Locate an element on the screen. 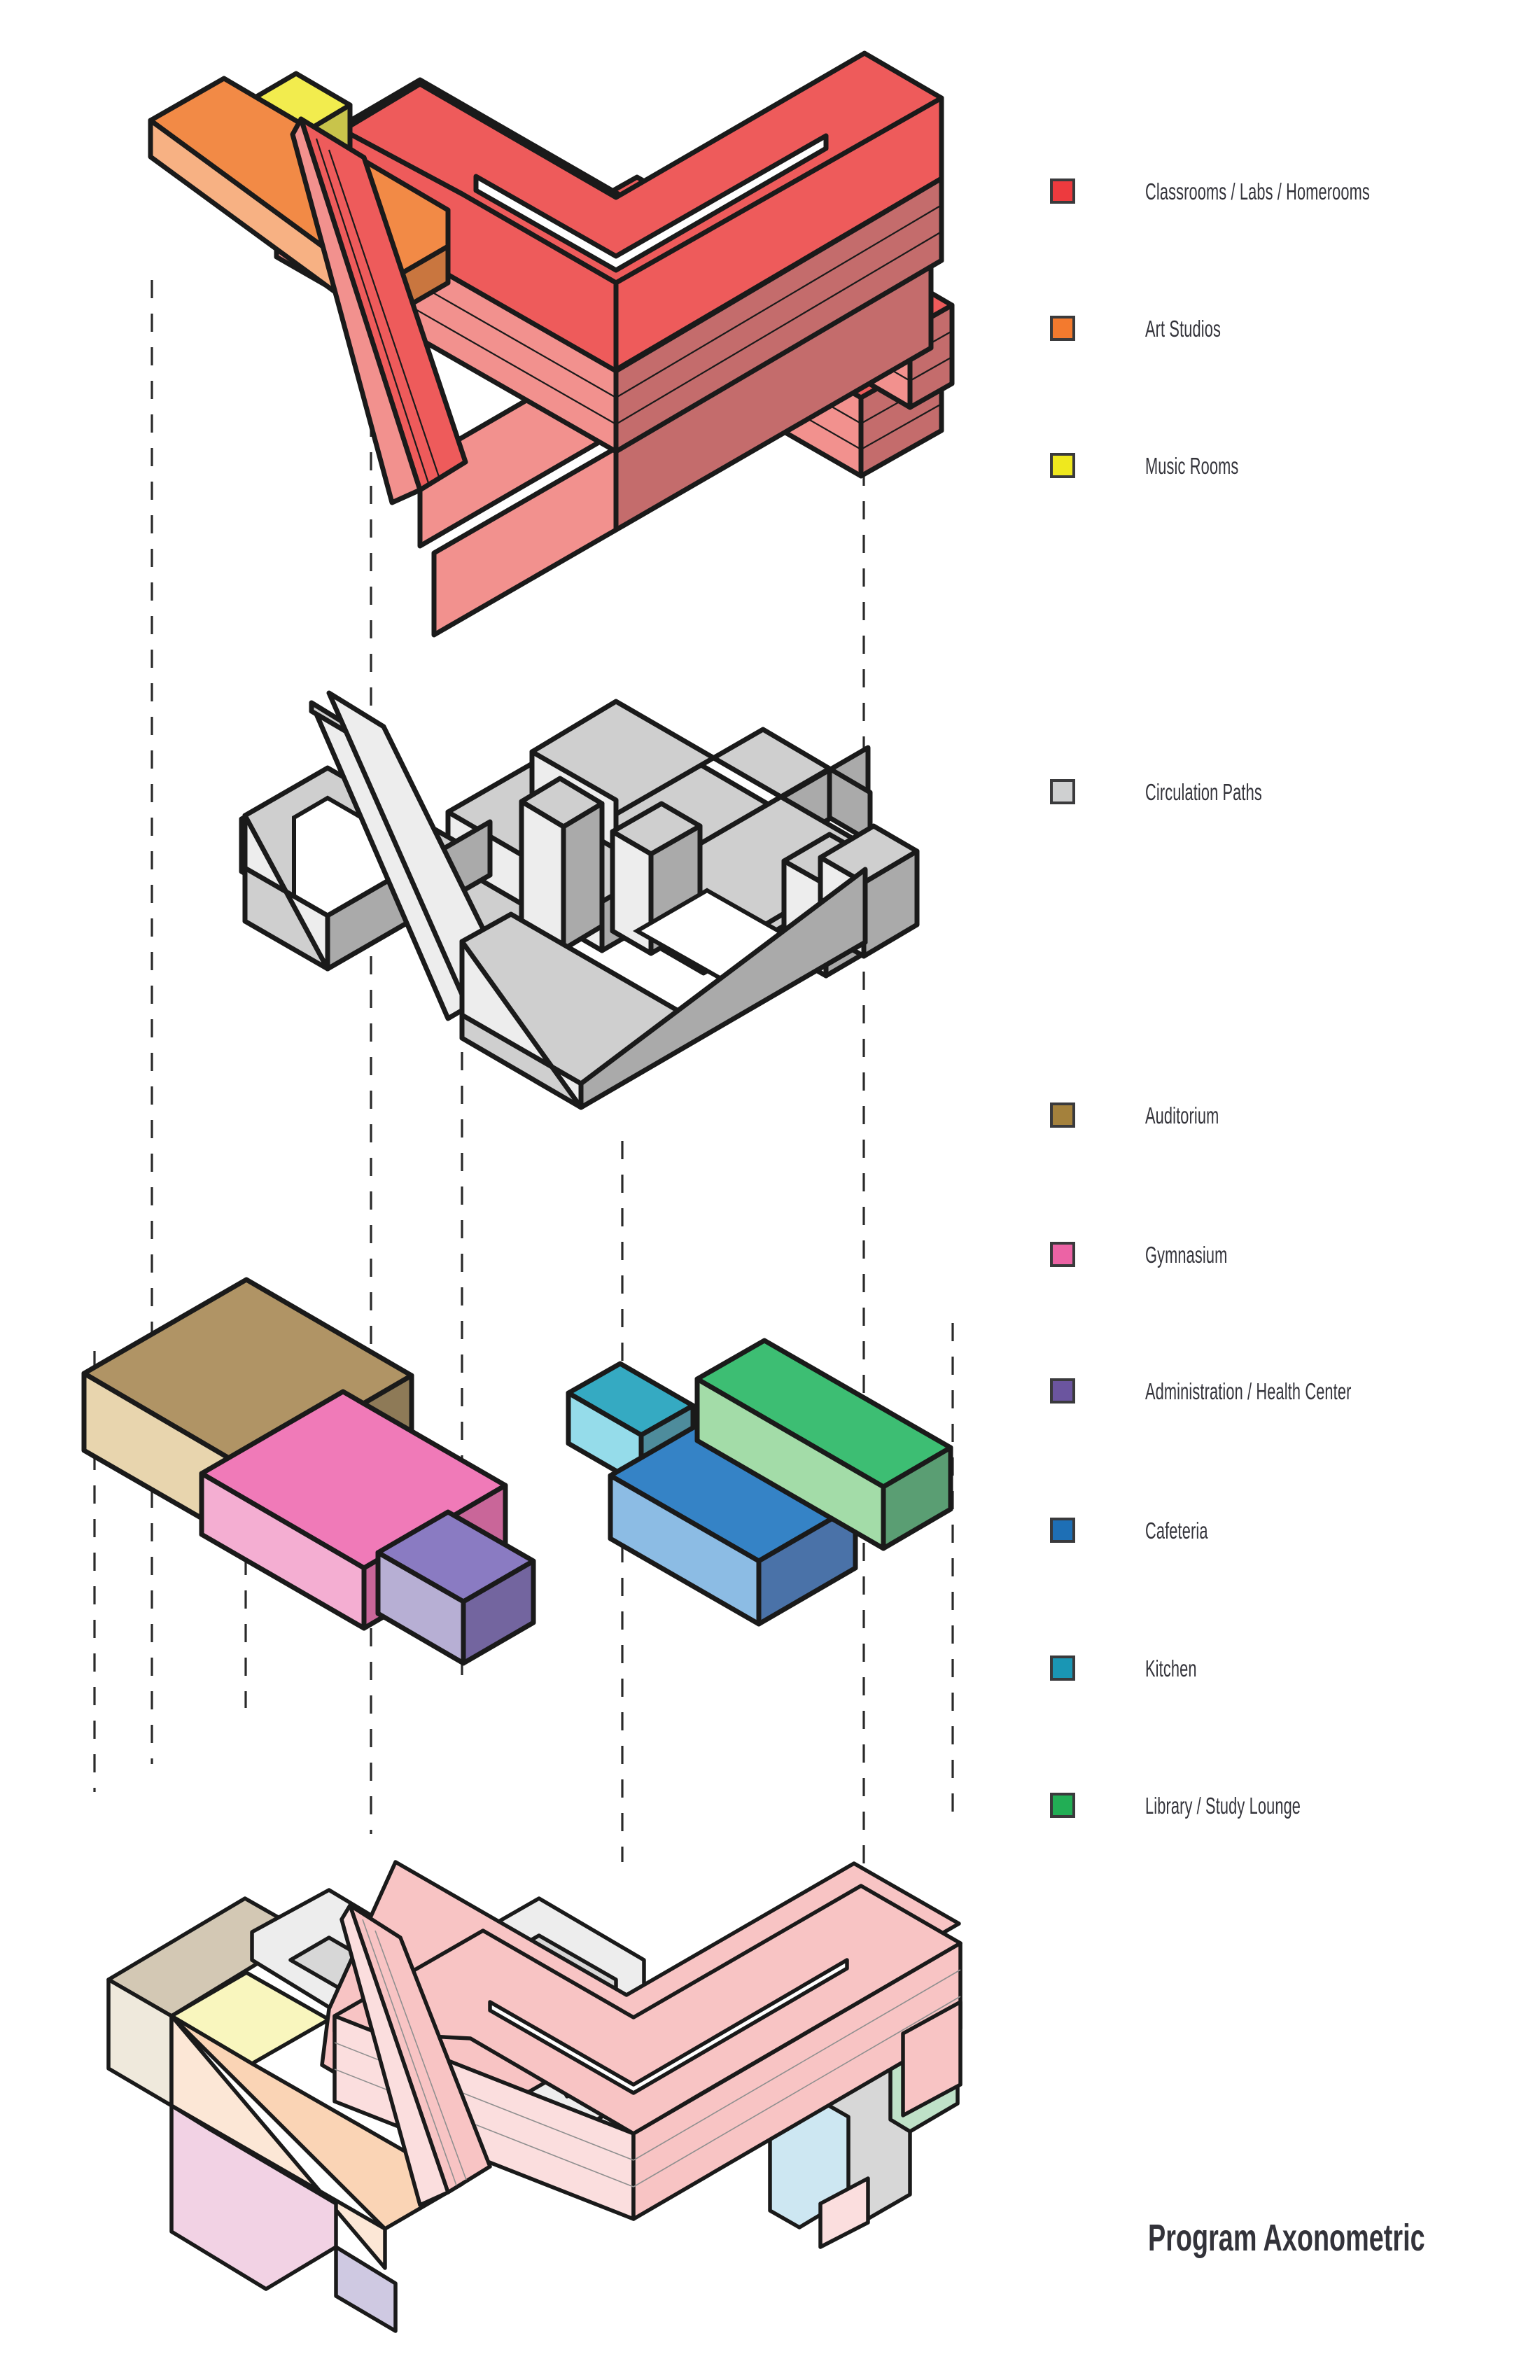 The height and width of the screenshot is (2380, 1540). legend-label-art-studios: Art Studios is located at coordinates (1183, 328).